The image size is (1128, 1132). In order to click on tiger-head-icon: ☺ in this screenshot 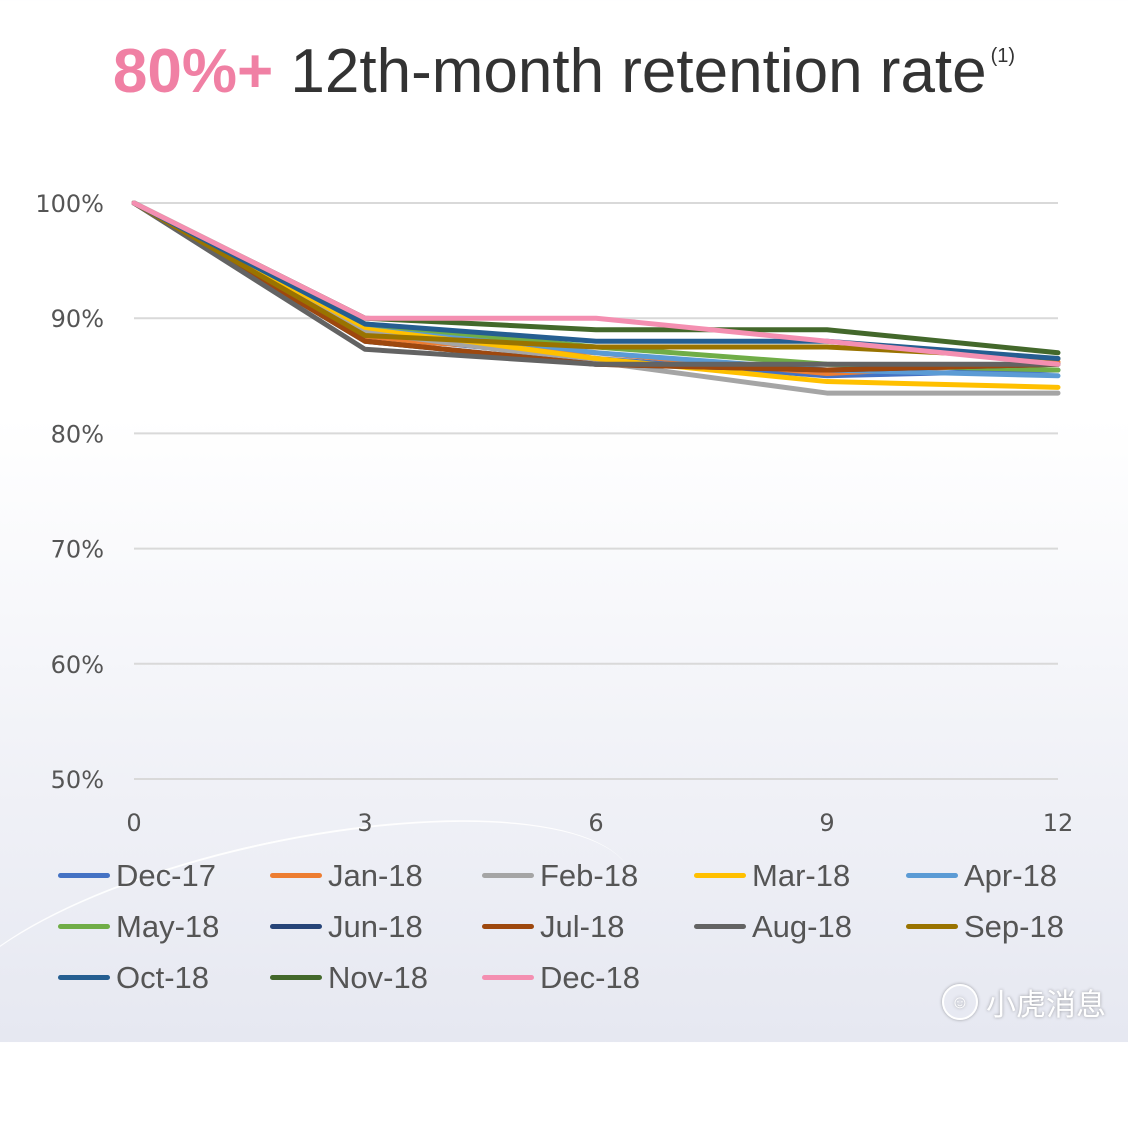, I will do `click(960, 1002)`.